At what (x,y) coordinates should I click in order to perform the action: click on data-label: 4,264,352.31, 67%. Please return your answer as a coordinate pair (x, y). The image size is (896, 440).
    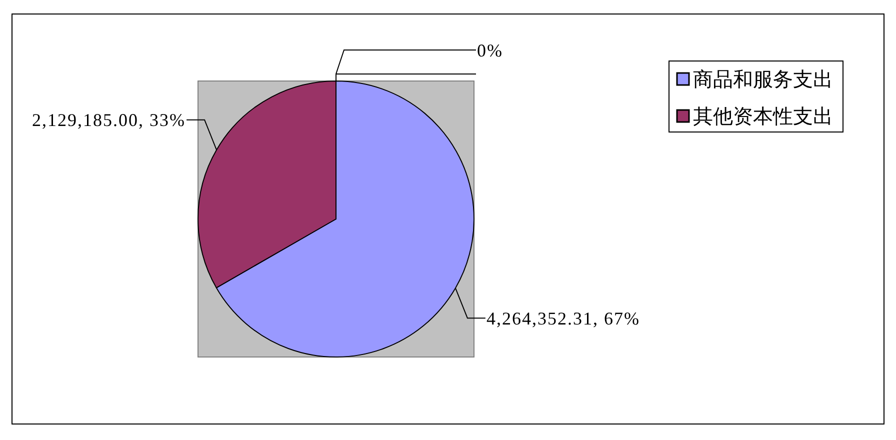
    Looking at the image, I should click on (563, 318).